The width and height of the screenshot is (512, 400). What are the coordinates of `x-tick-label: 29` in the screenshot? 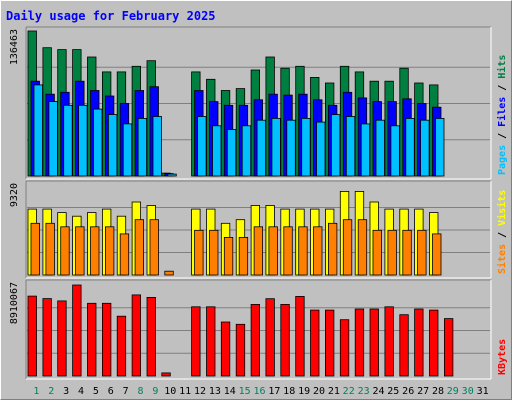 It's located at (453, 391).